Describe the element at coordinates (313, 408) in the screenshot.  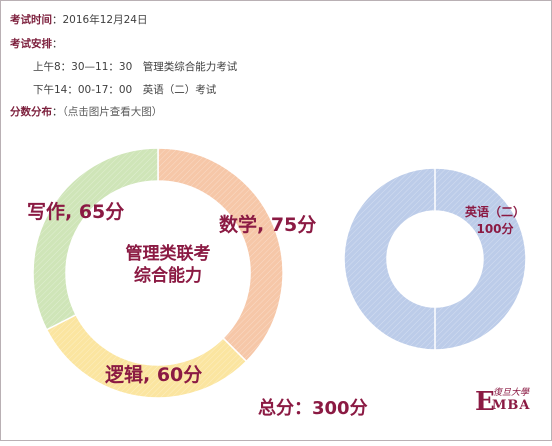
I see `total-score-label: 总分：300分` at that location.